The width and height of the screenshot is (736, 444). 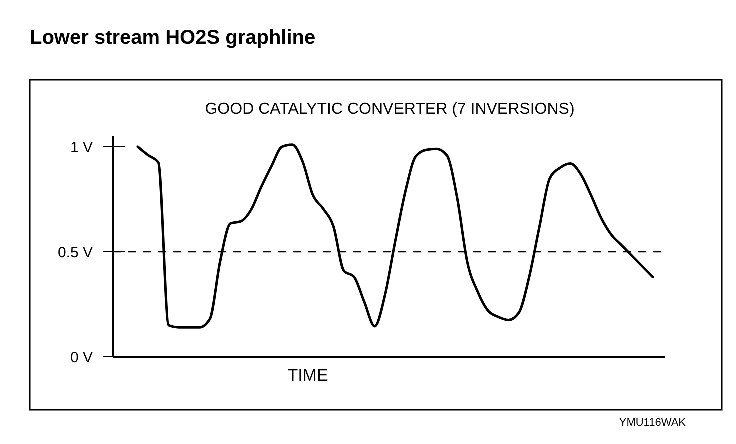 I want to click on text: YMU116WAK, so click(x=653, y=423).